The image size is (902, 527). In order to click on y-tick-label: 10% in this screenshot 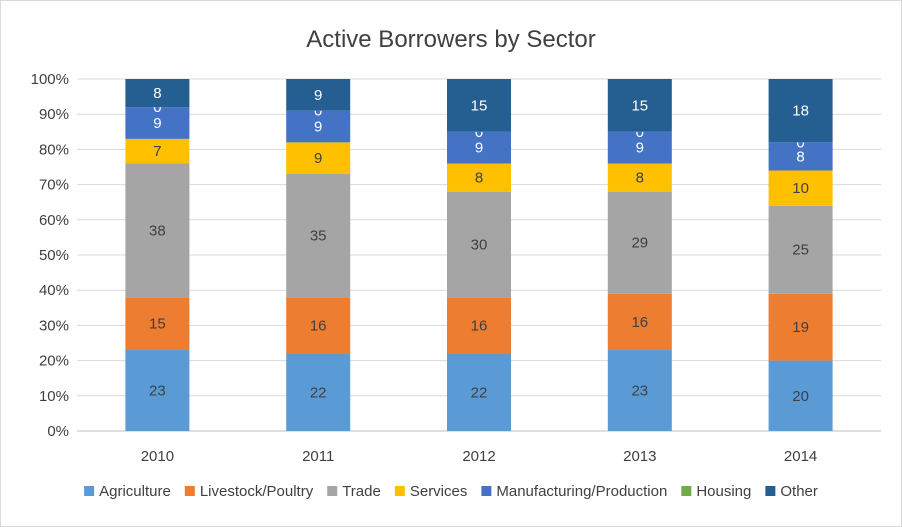, I will do `click(54, 396)`.